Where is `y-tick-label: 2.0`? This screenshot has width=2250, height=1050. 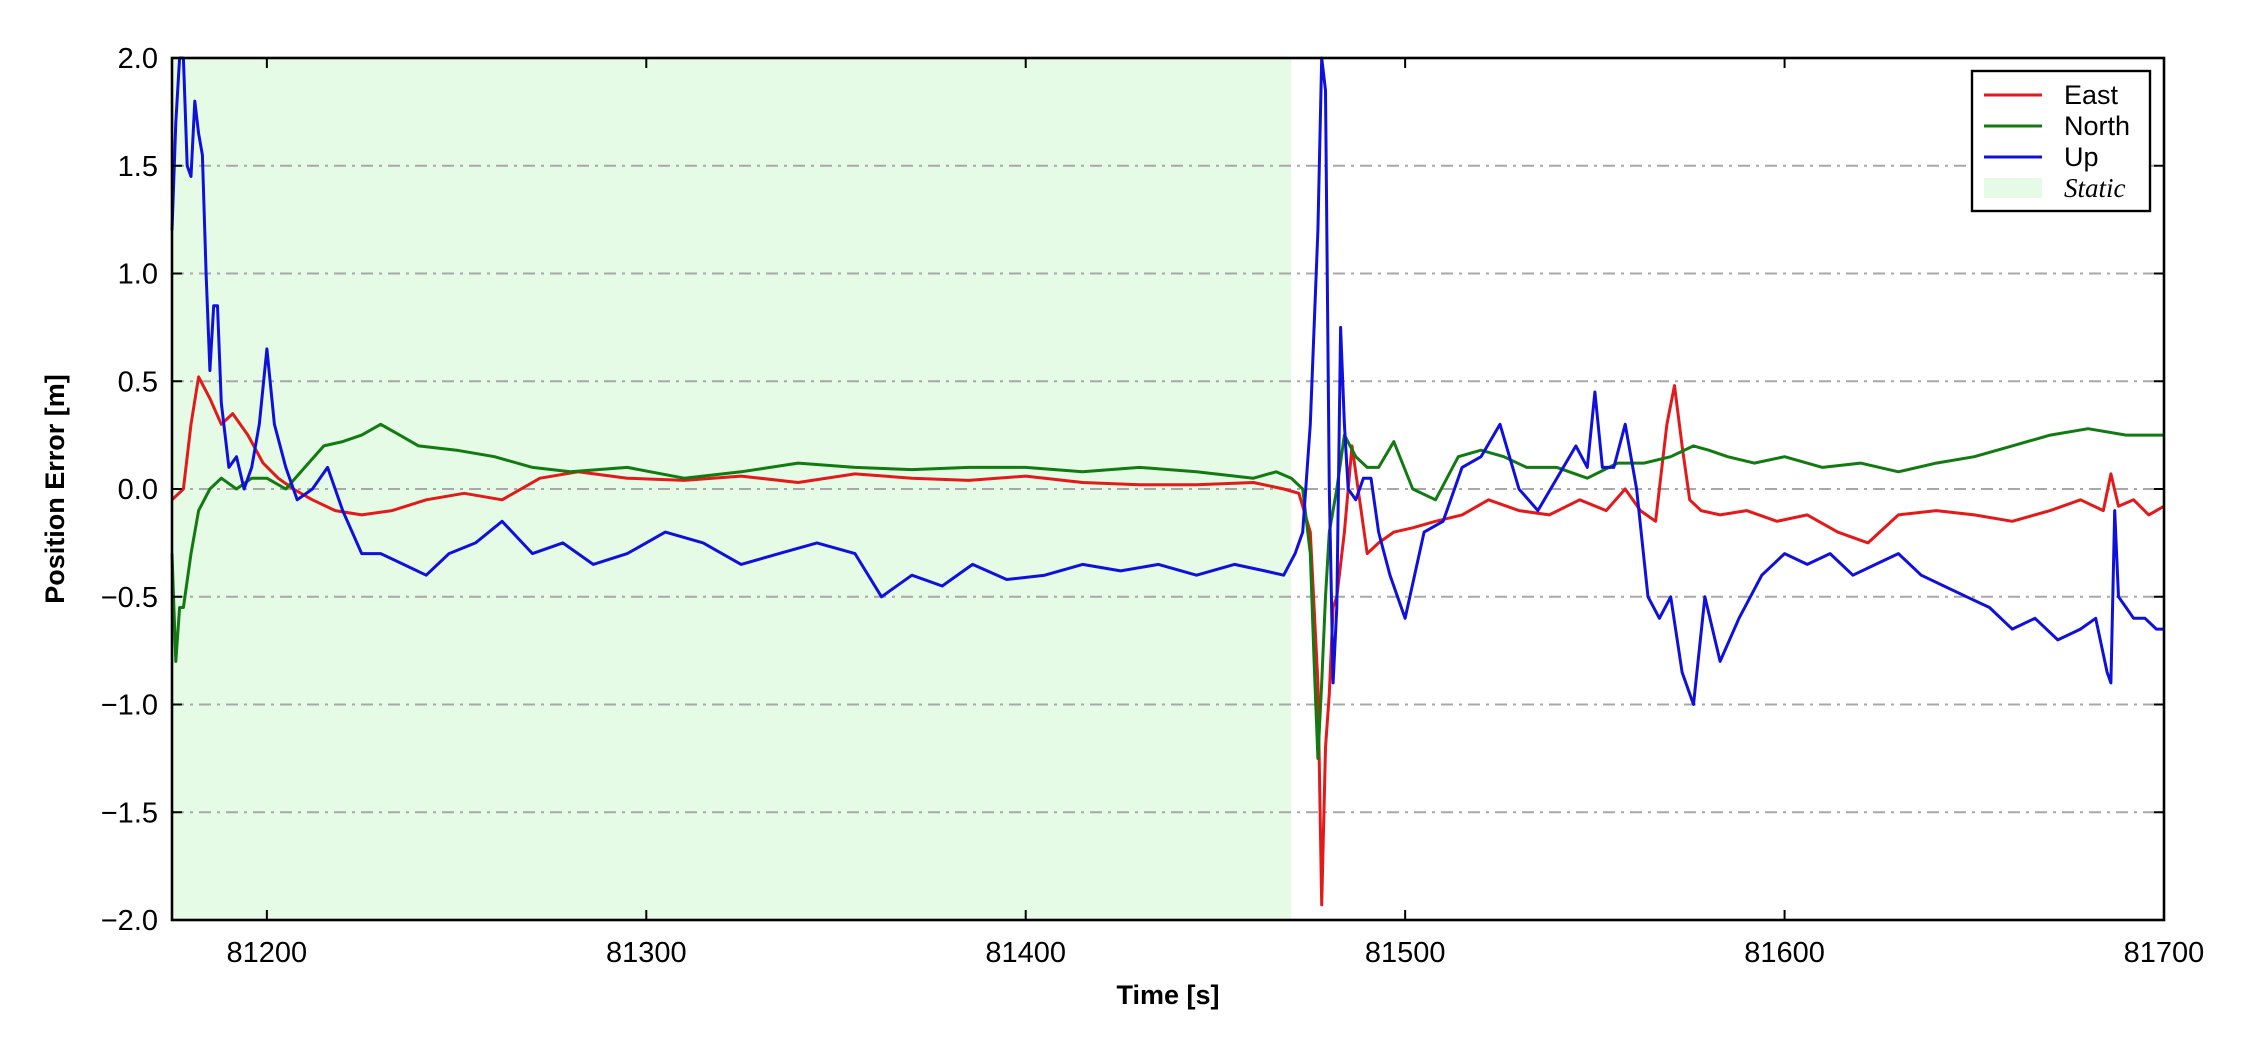 y-tick-label: 2.0 is located at coordinates (138, 59).